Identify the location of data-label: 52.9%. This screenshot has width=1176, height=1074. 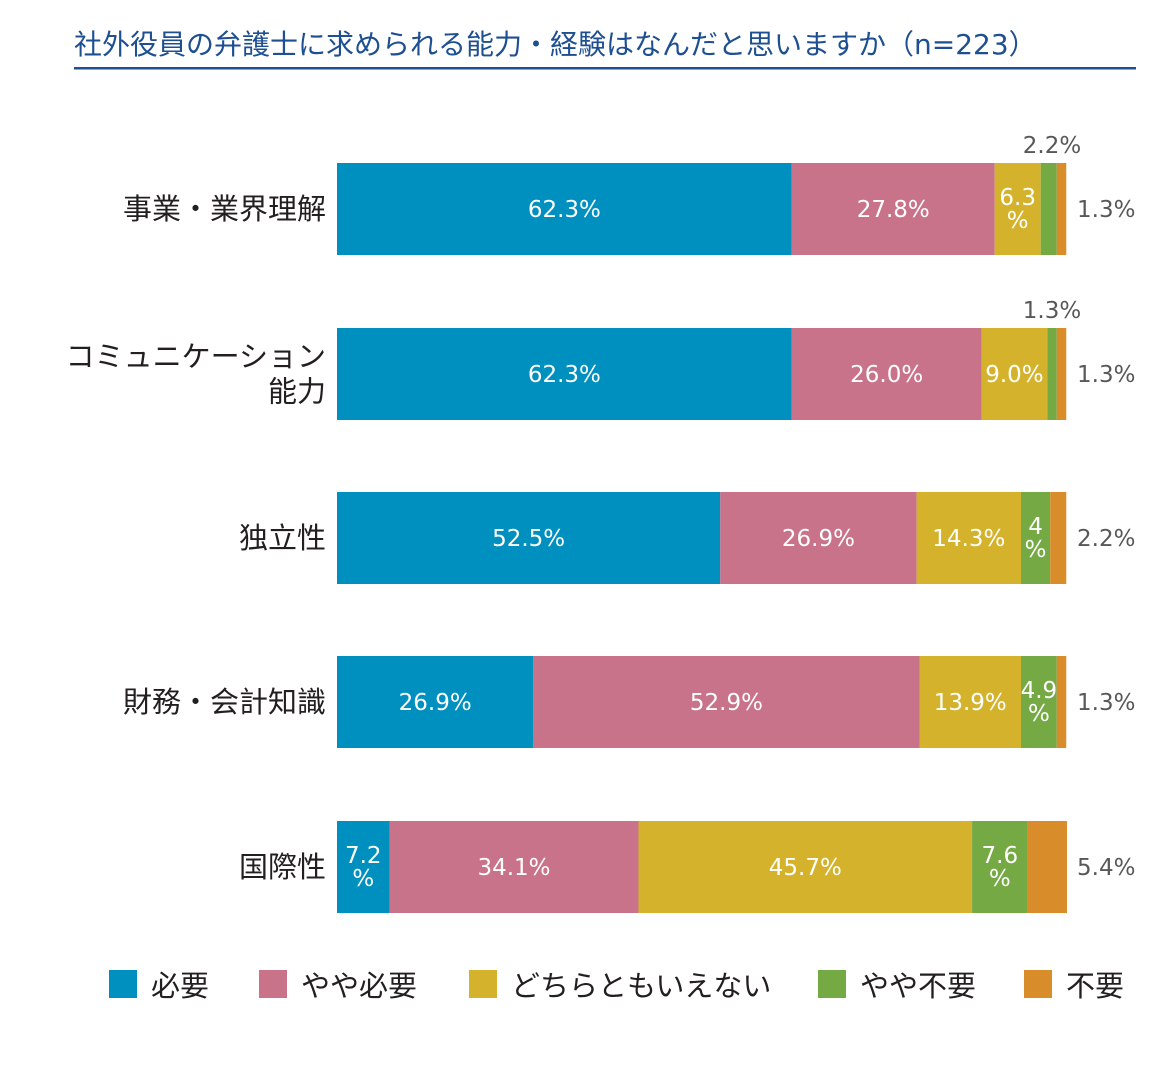
(726, 703).